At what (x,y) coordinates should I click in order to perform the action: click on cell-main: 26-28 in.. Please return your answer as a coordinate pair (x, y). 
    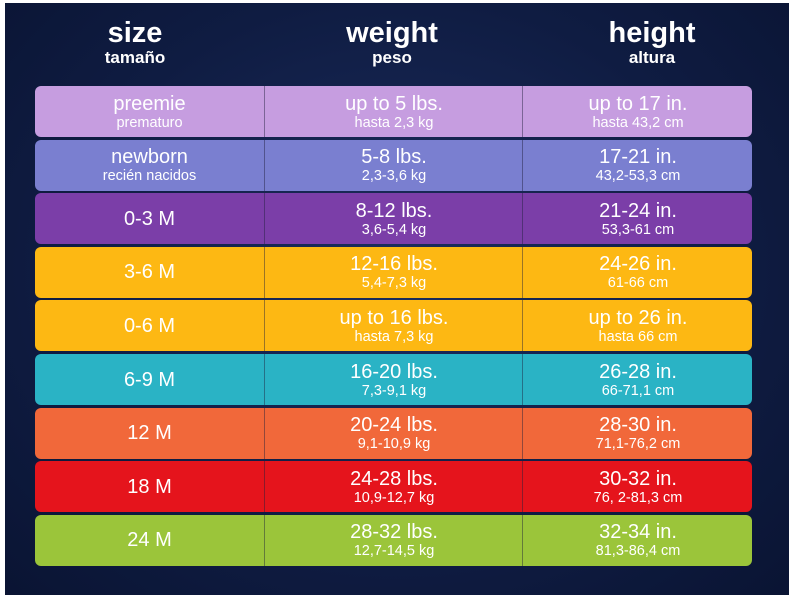
    Looking at the image, I should click on (638, 371).